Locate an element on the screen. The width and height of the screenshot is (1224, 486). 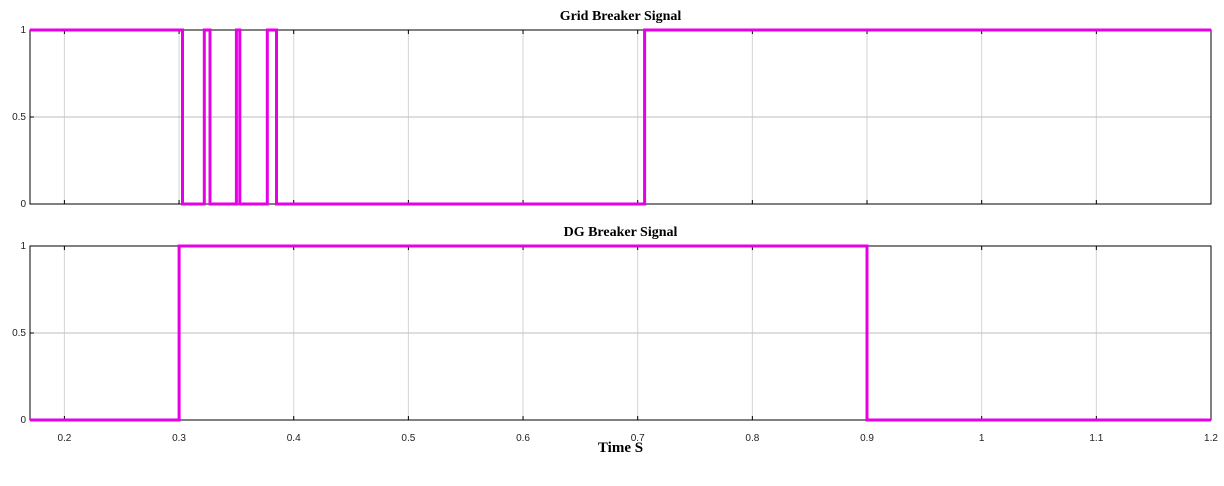
x-tick-label: 0.9 is located at coordinates (867, 438).